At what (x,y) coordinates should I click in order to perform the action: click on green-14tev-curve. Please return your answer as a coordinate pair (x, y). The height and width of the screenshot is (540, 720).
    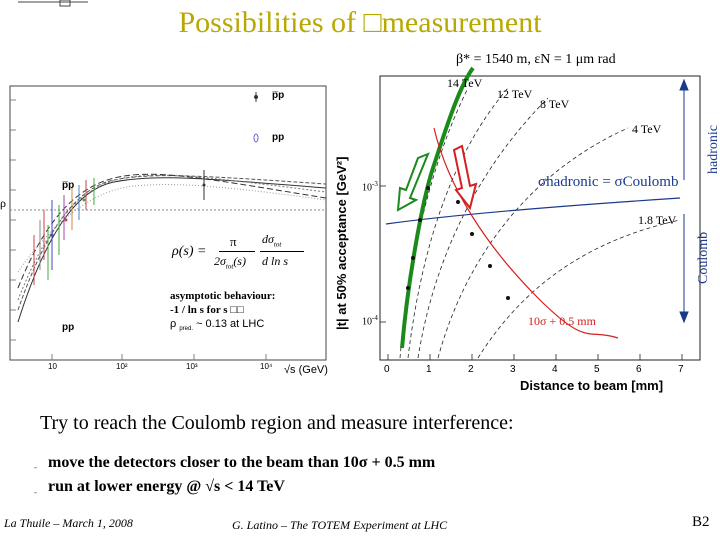
    Looking at the image, I should click on (437, 207).